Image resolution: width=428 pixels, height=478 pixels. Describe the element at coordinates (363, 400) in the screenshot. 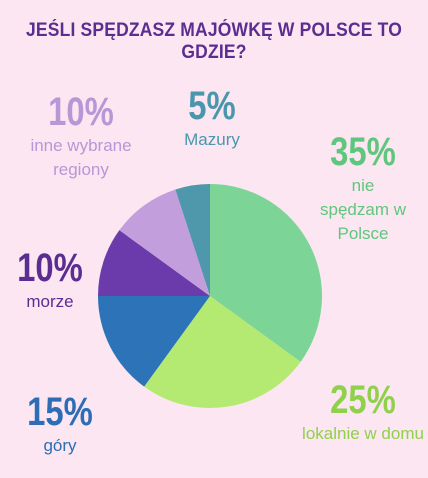

I see `slice-percent-home: 25%` at that location.